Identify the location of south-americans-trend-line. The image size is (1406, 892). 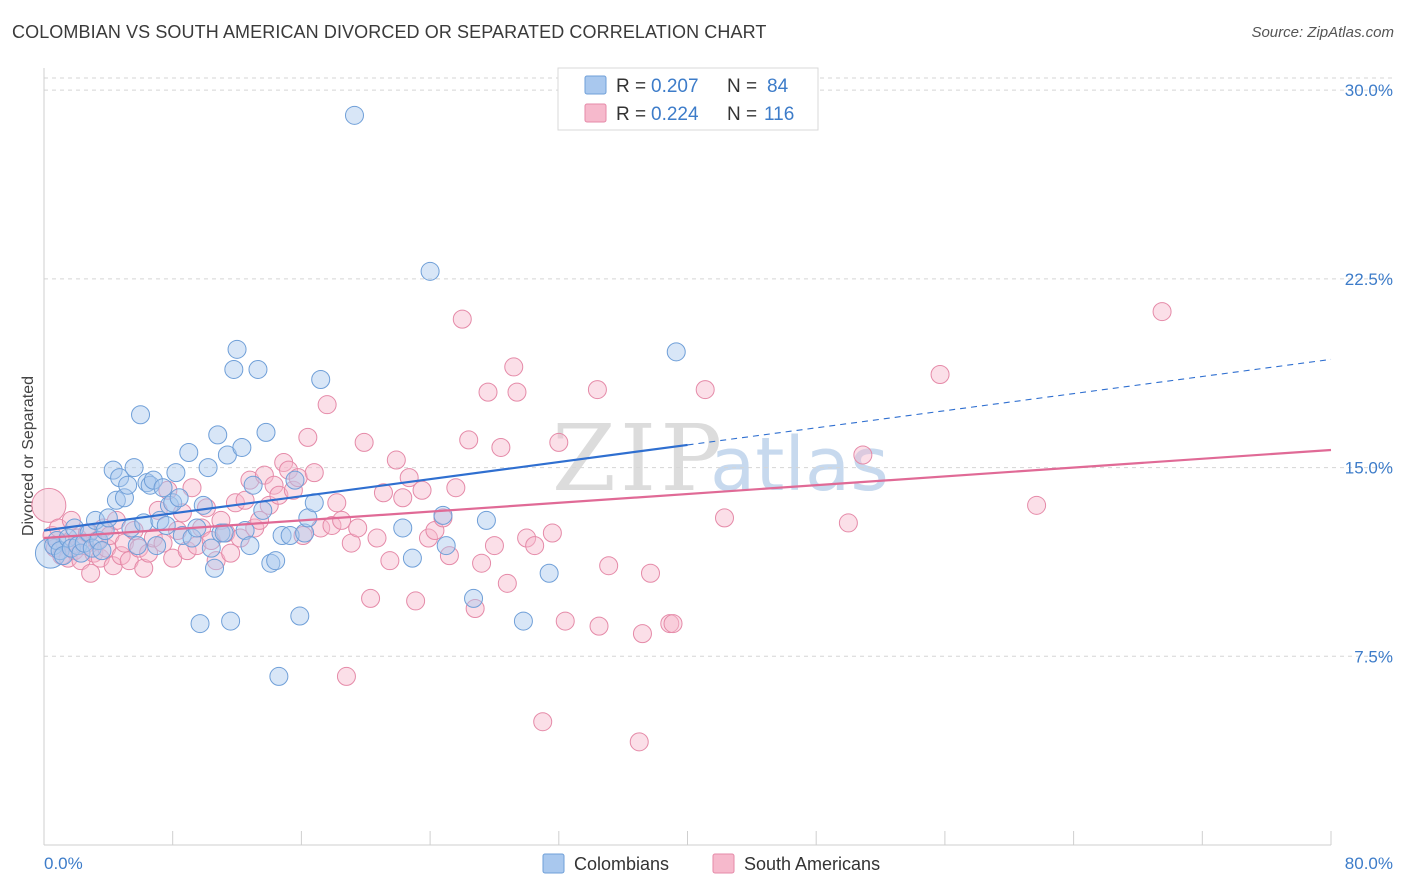
(687, 494).